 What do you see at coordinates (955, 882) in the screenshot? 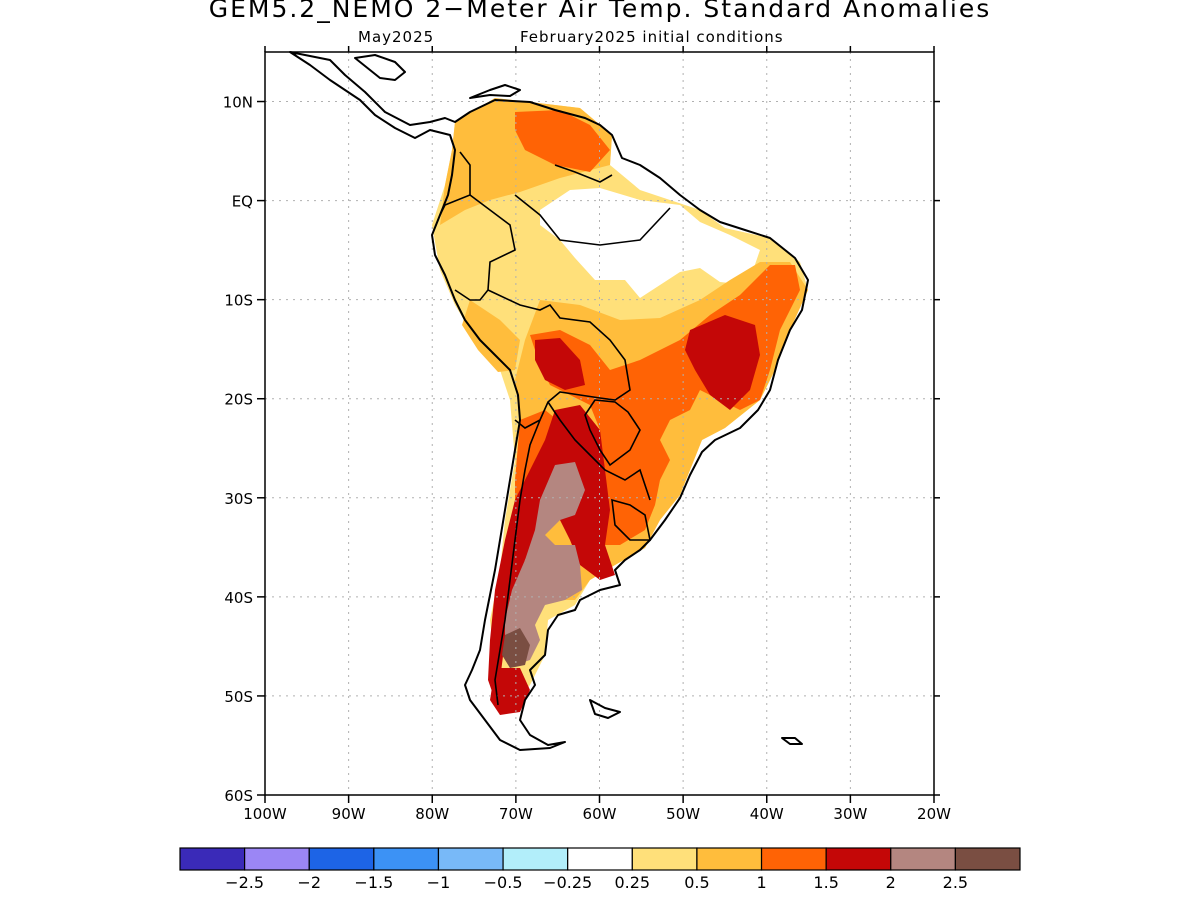
I see `colorbar-label: 2.5` at bounding box center [955, 882].